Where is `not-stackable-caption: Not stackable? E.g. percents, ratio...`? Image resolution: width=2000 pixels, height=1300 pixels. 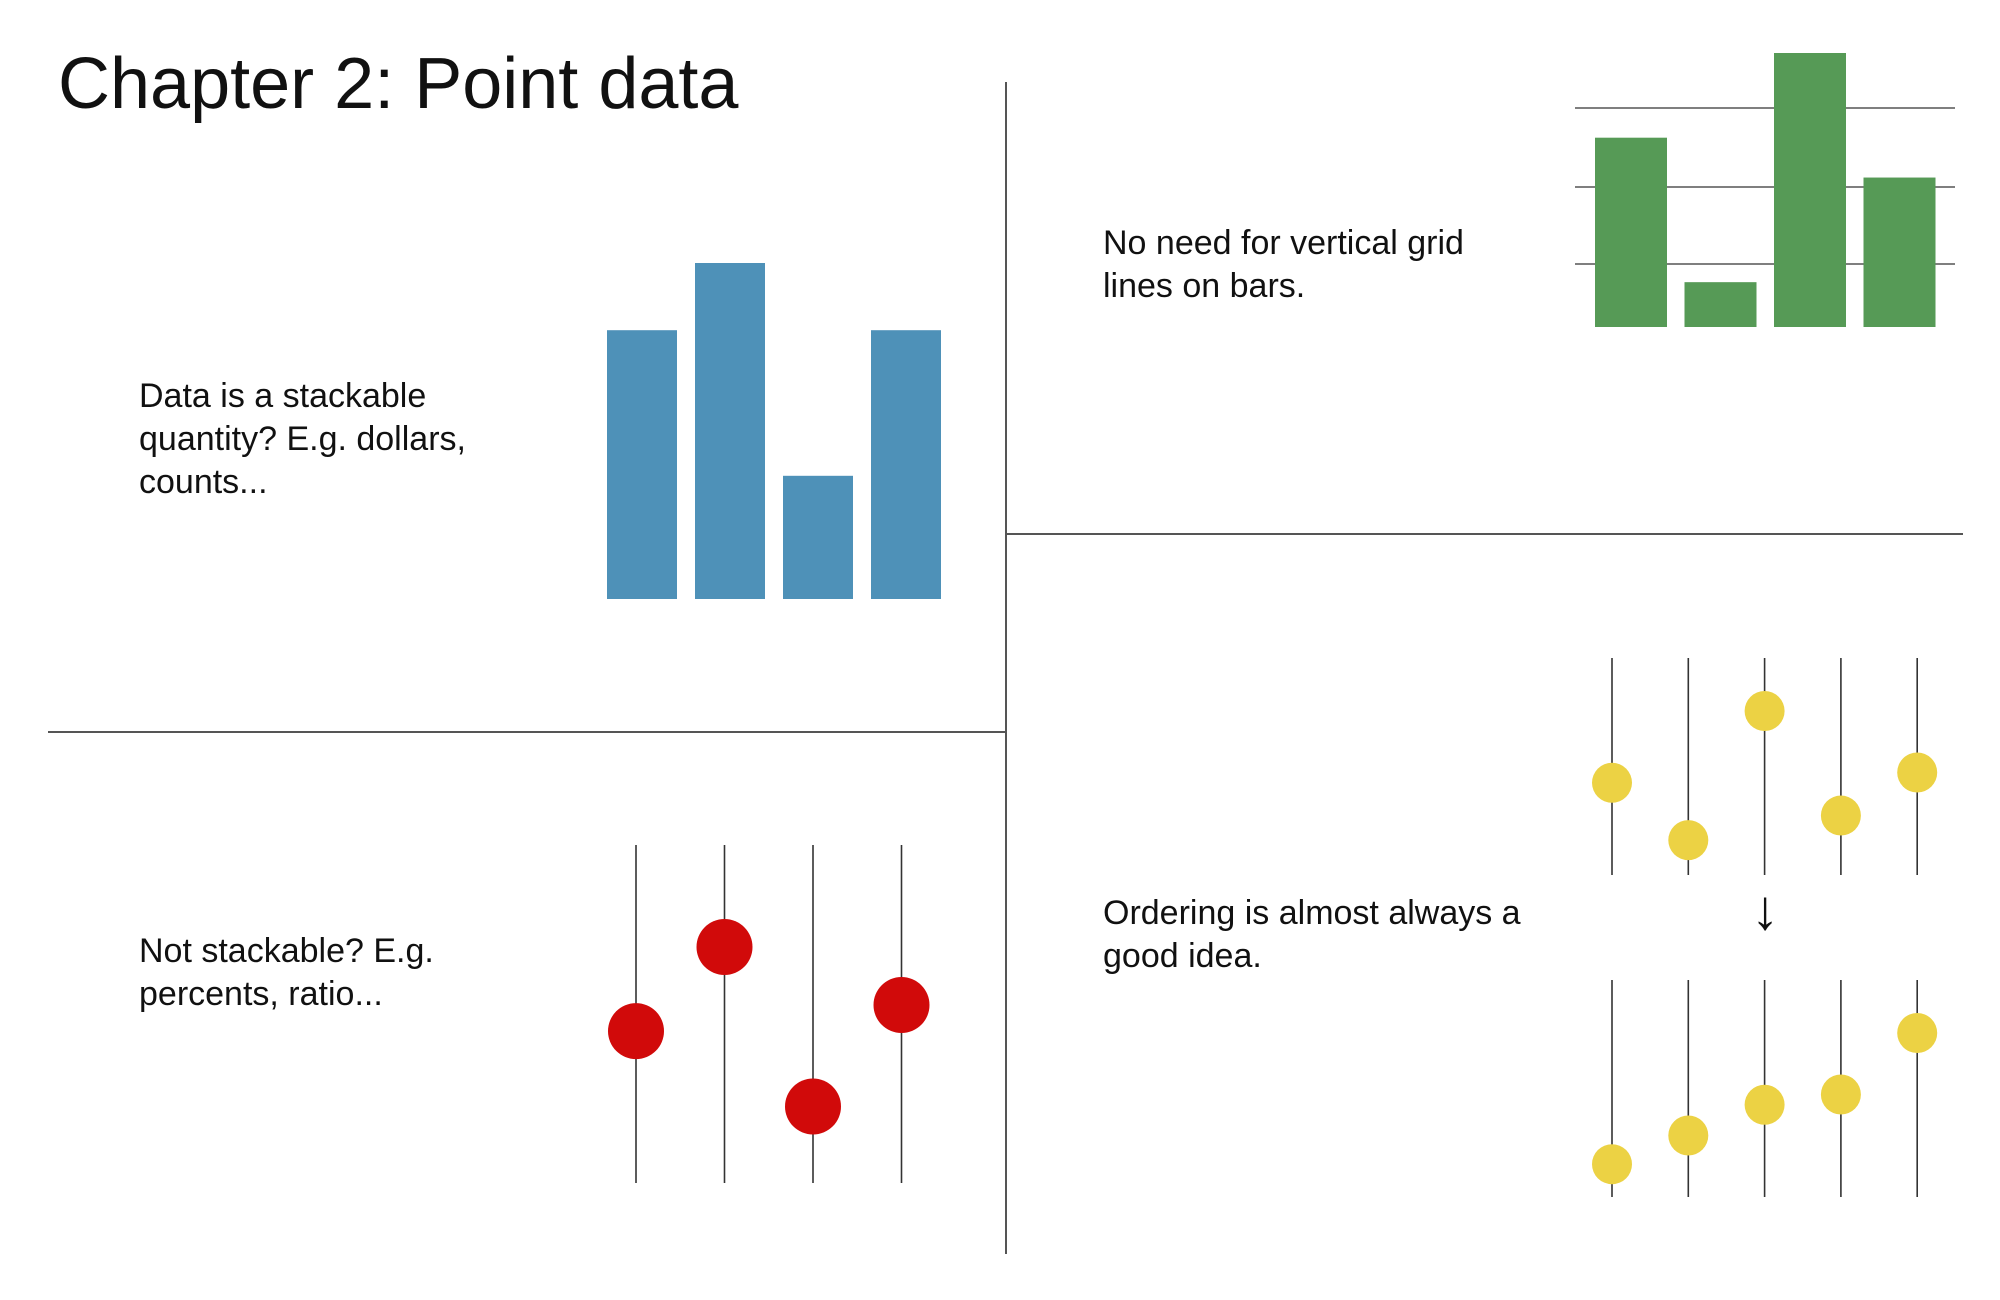
not-stackable-caption: Not stackable? E.g. percents, ratio... is located at coordinates (286, 972).